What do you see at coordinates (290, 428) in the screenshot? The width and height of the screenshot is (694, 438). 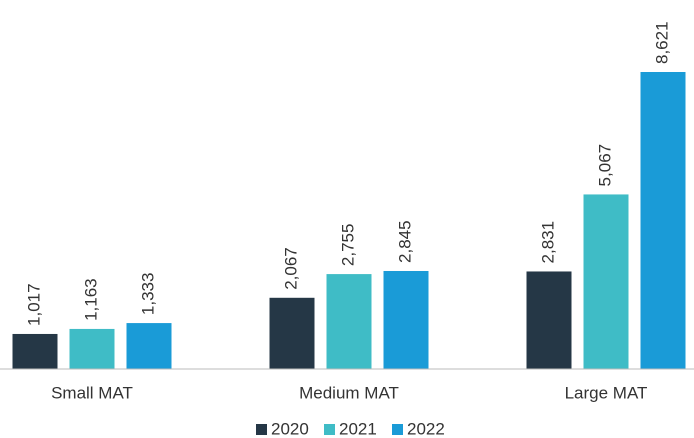 I see `legend-label: 2020` at bounding box center [290, 428].